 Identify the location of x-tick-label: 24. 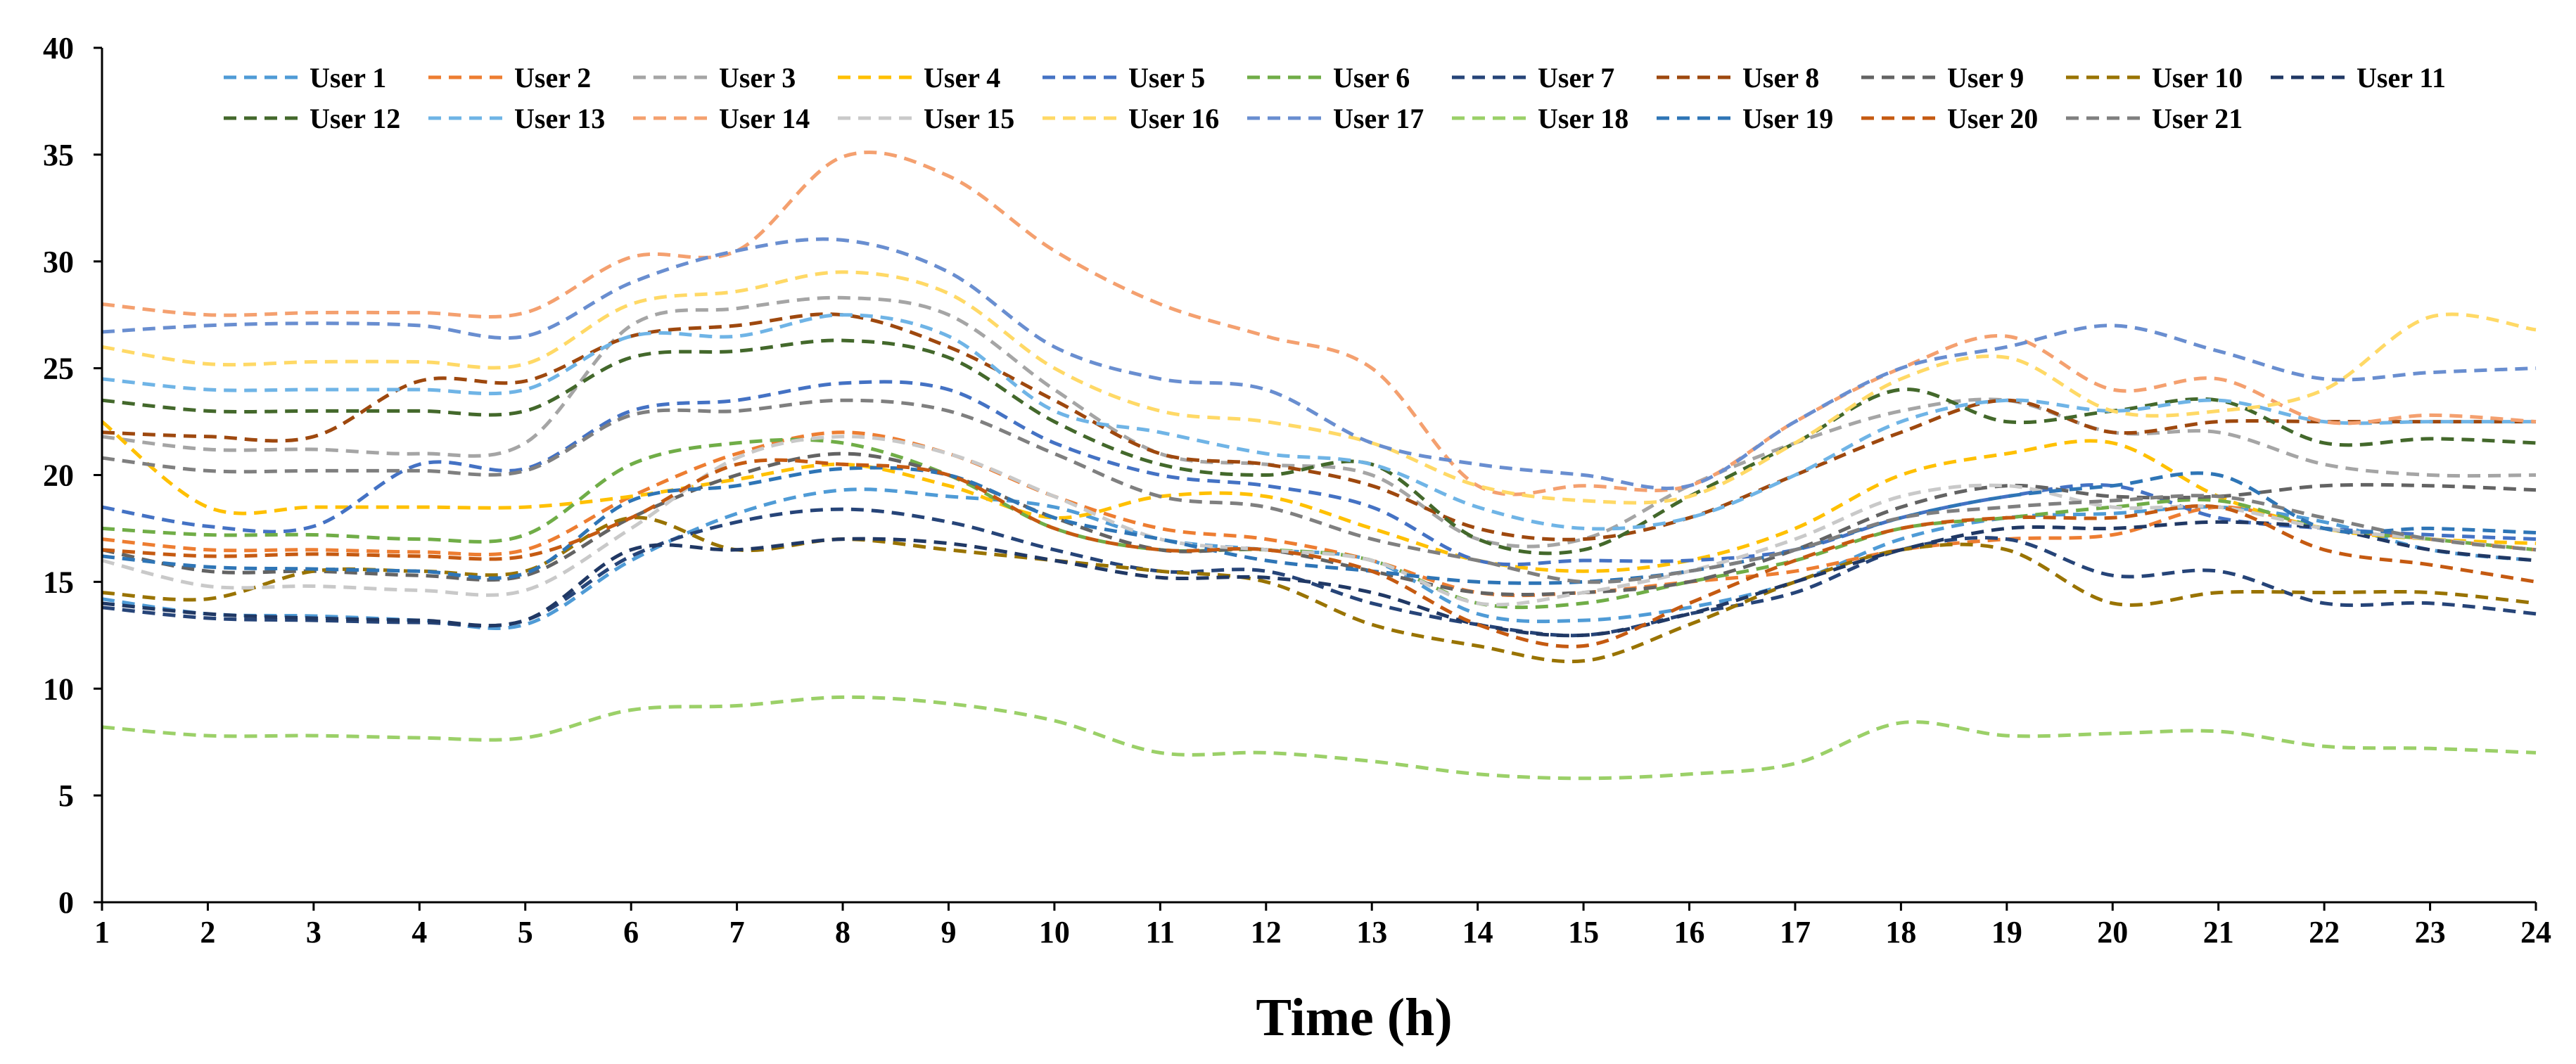
(2535, 932).